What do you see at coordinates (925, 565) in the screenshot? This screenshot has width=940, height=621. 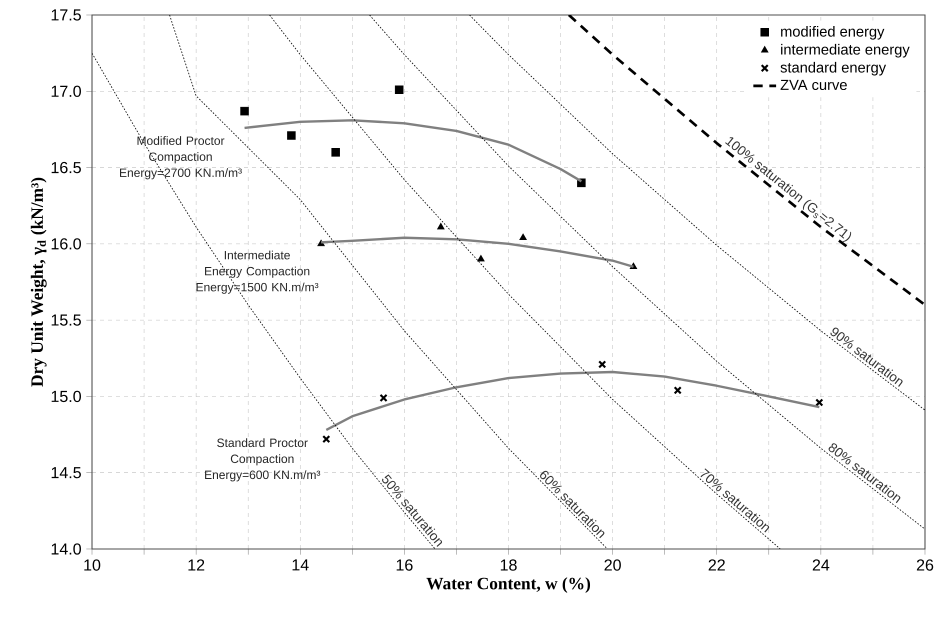 I see `x-tick-label: 26` at bounding box center [925, 565].